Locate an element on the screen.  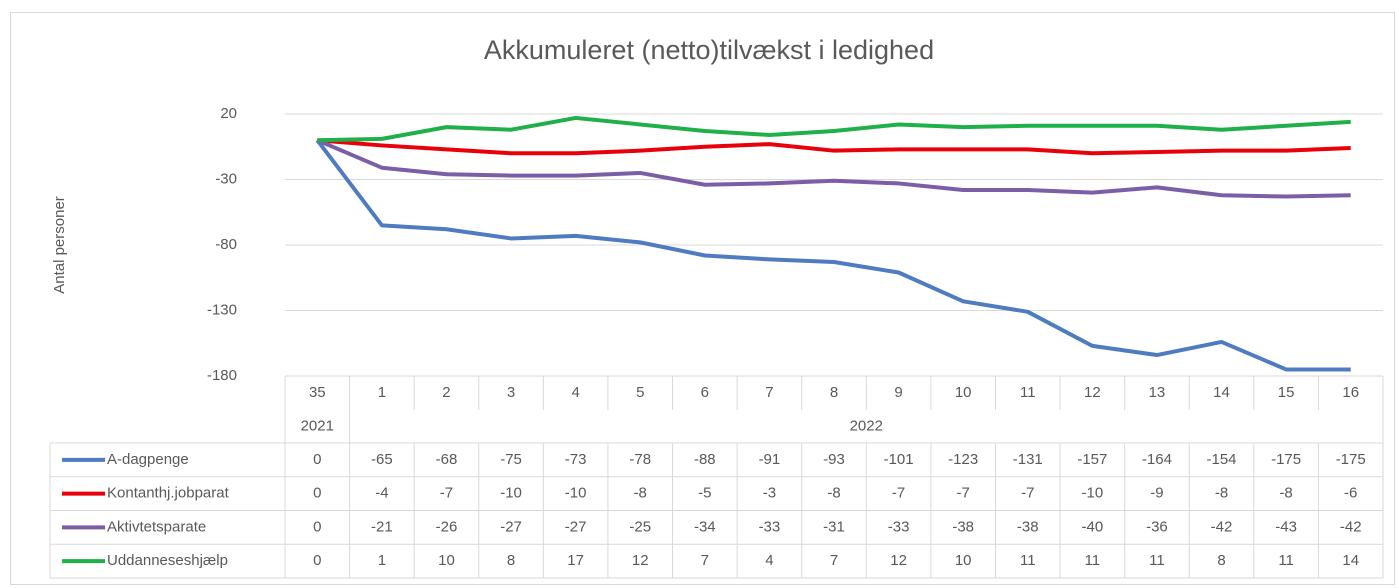
x-tick-label: 10 is located at coordinates (963, 392).